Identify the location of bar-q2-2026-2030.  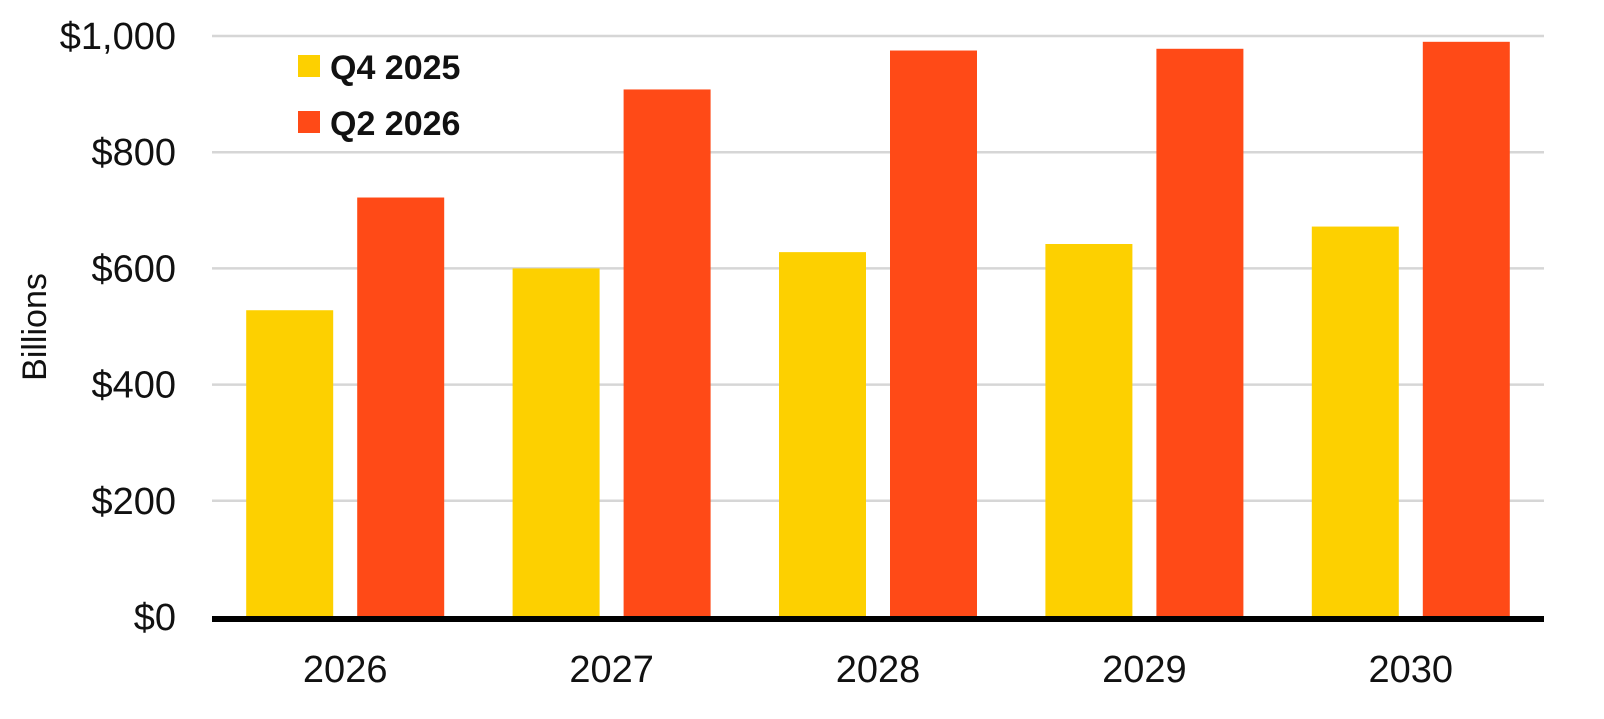
(1466, 329).